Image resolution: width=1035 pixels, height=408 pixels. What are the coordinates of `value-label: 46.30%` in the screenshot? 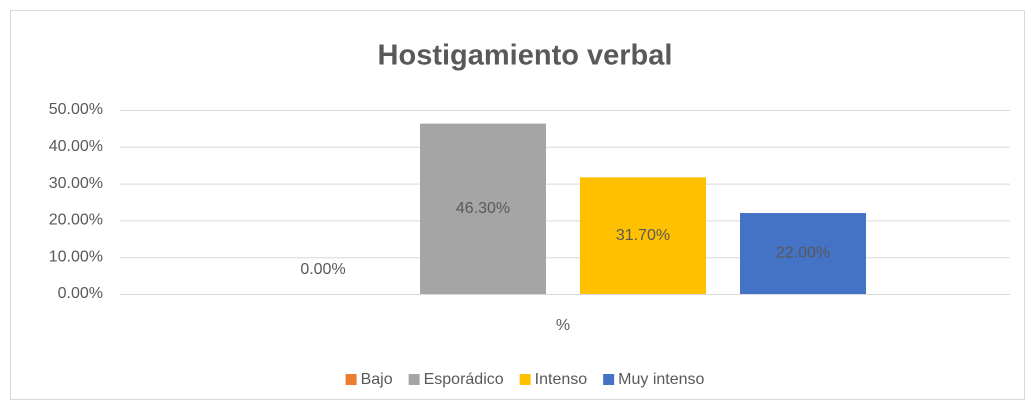 It's located at (483, 208).